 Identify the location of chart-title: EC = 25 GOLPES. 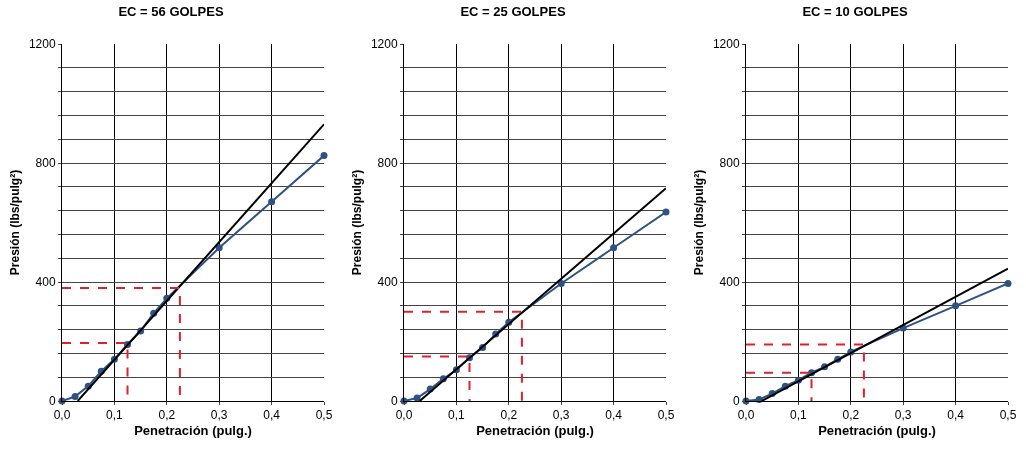
(513, 11).